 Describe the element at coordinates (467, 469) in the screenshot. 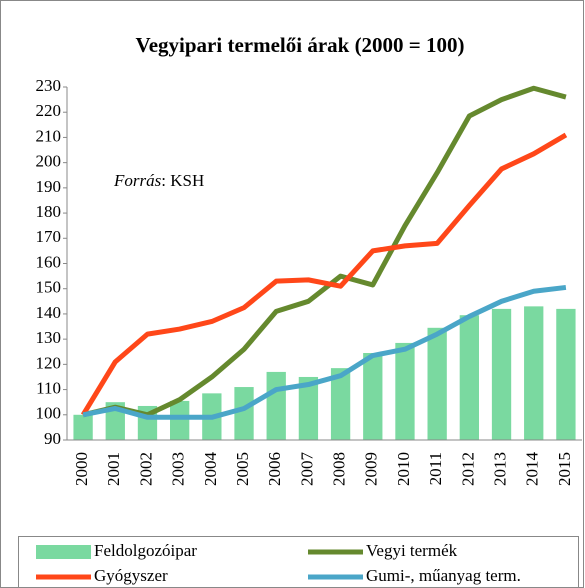

I see `x-tick-label: 2012` at that location.